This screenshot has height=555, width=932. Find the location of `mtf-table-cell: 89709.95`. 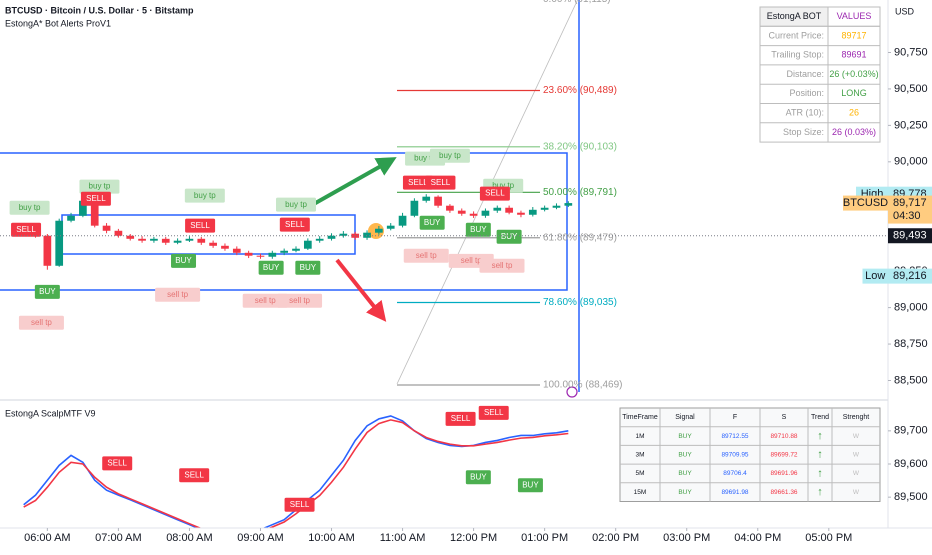

mtf-table-cell: 89709.95 is located at coordinates (734, 454).